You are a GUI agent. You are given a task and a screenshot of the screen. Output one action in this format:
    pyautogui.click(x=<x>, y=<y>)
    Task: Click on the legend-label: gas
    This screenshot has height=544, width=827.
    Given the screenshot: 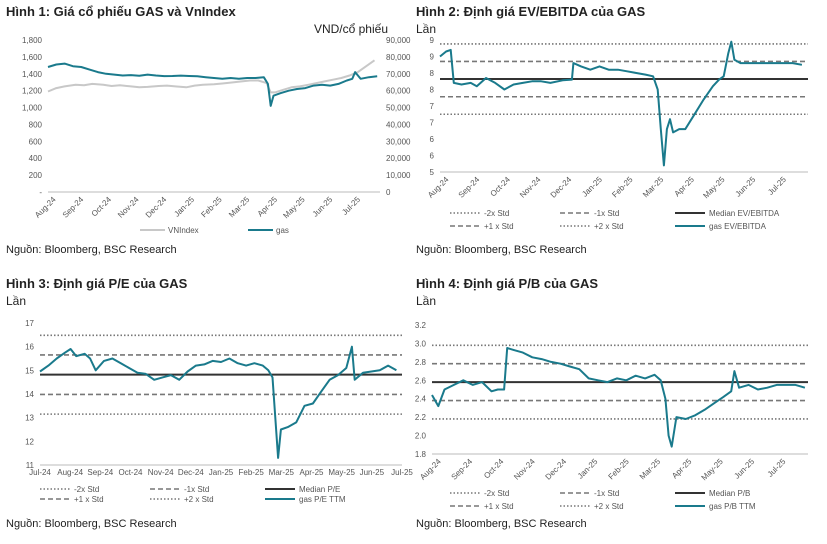 What is the action you would take?
    pyautogui.click(x=282, y=230)
    